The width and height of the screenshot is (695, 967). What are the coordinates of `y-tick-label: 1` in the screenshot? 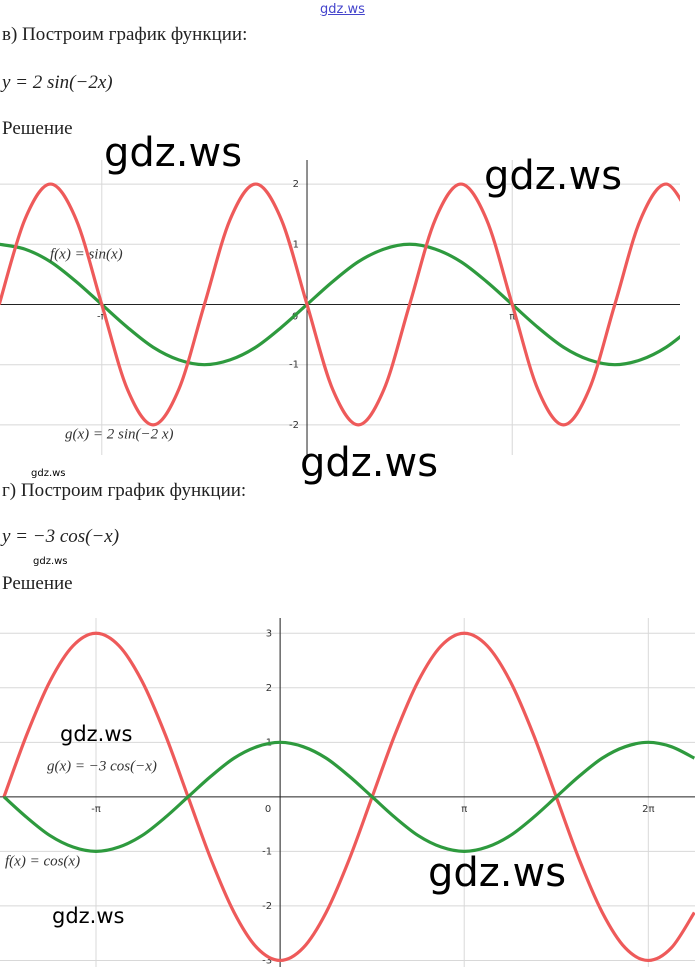 It's located at (296, 244).